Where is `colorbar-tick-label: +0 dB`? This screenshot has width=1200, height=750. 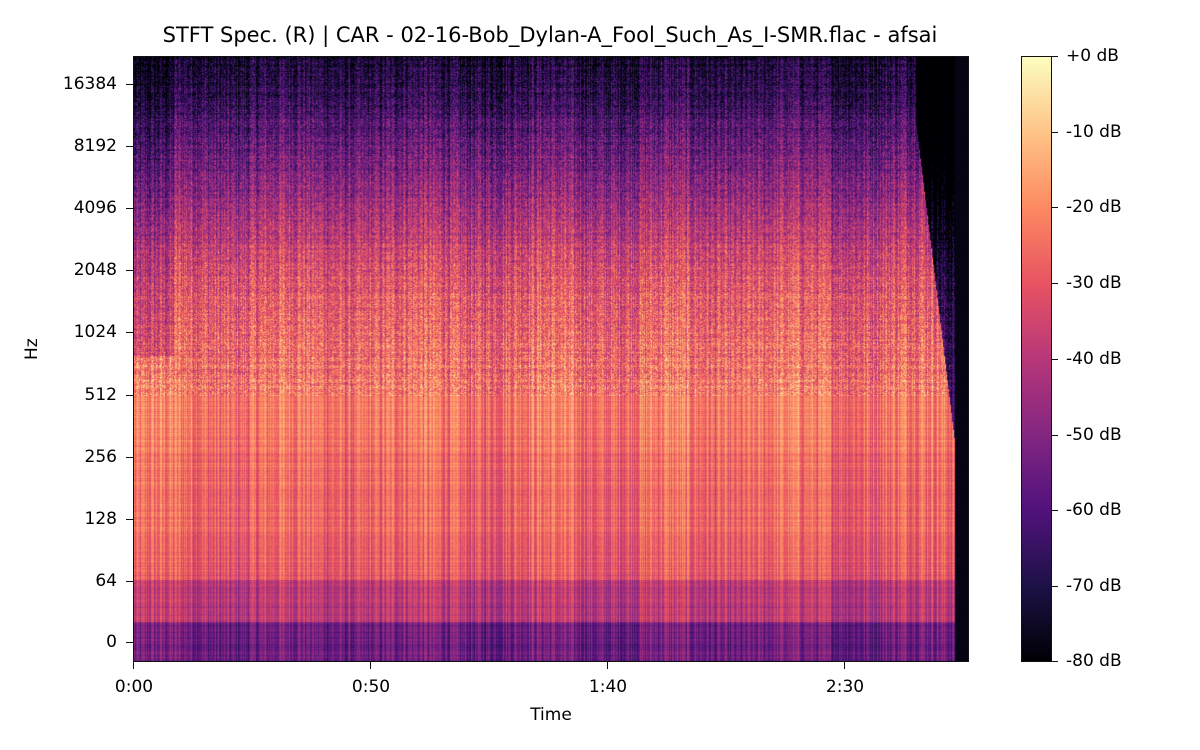 colorbar-tick-label: +0 dB is located at coordinates (1092, 56).